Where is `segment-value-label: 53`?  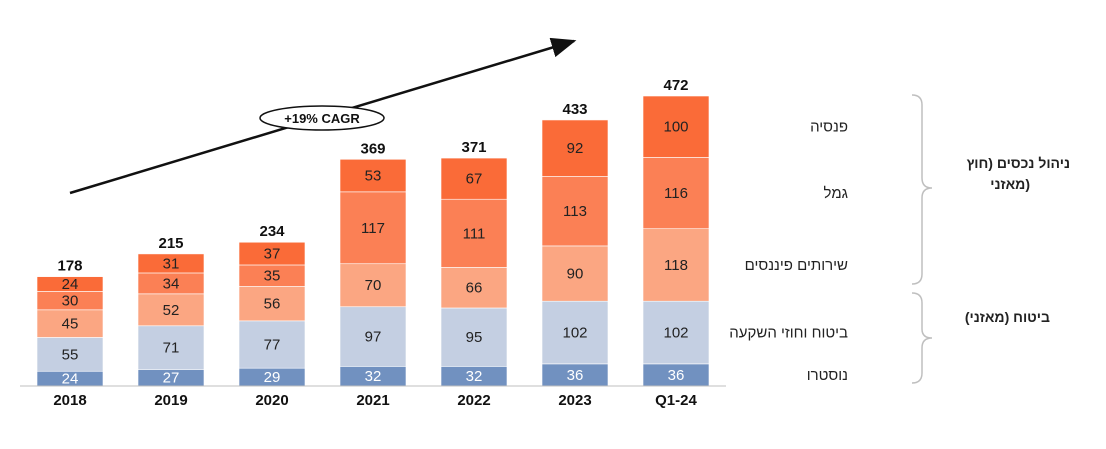 segment-value-label: 53 is located at coordinates (373, 176).